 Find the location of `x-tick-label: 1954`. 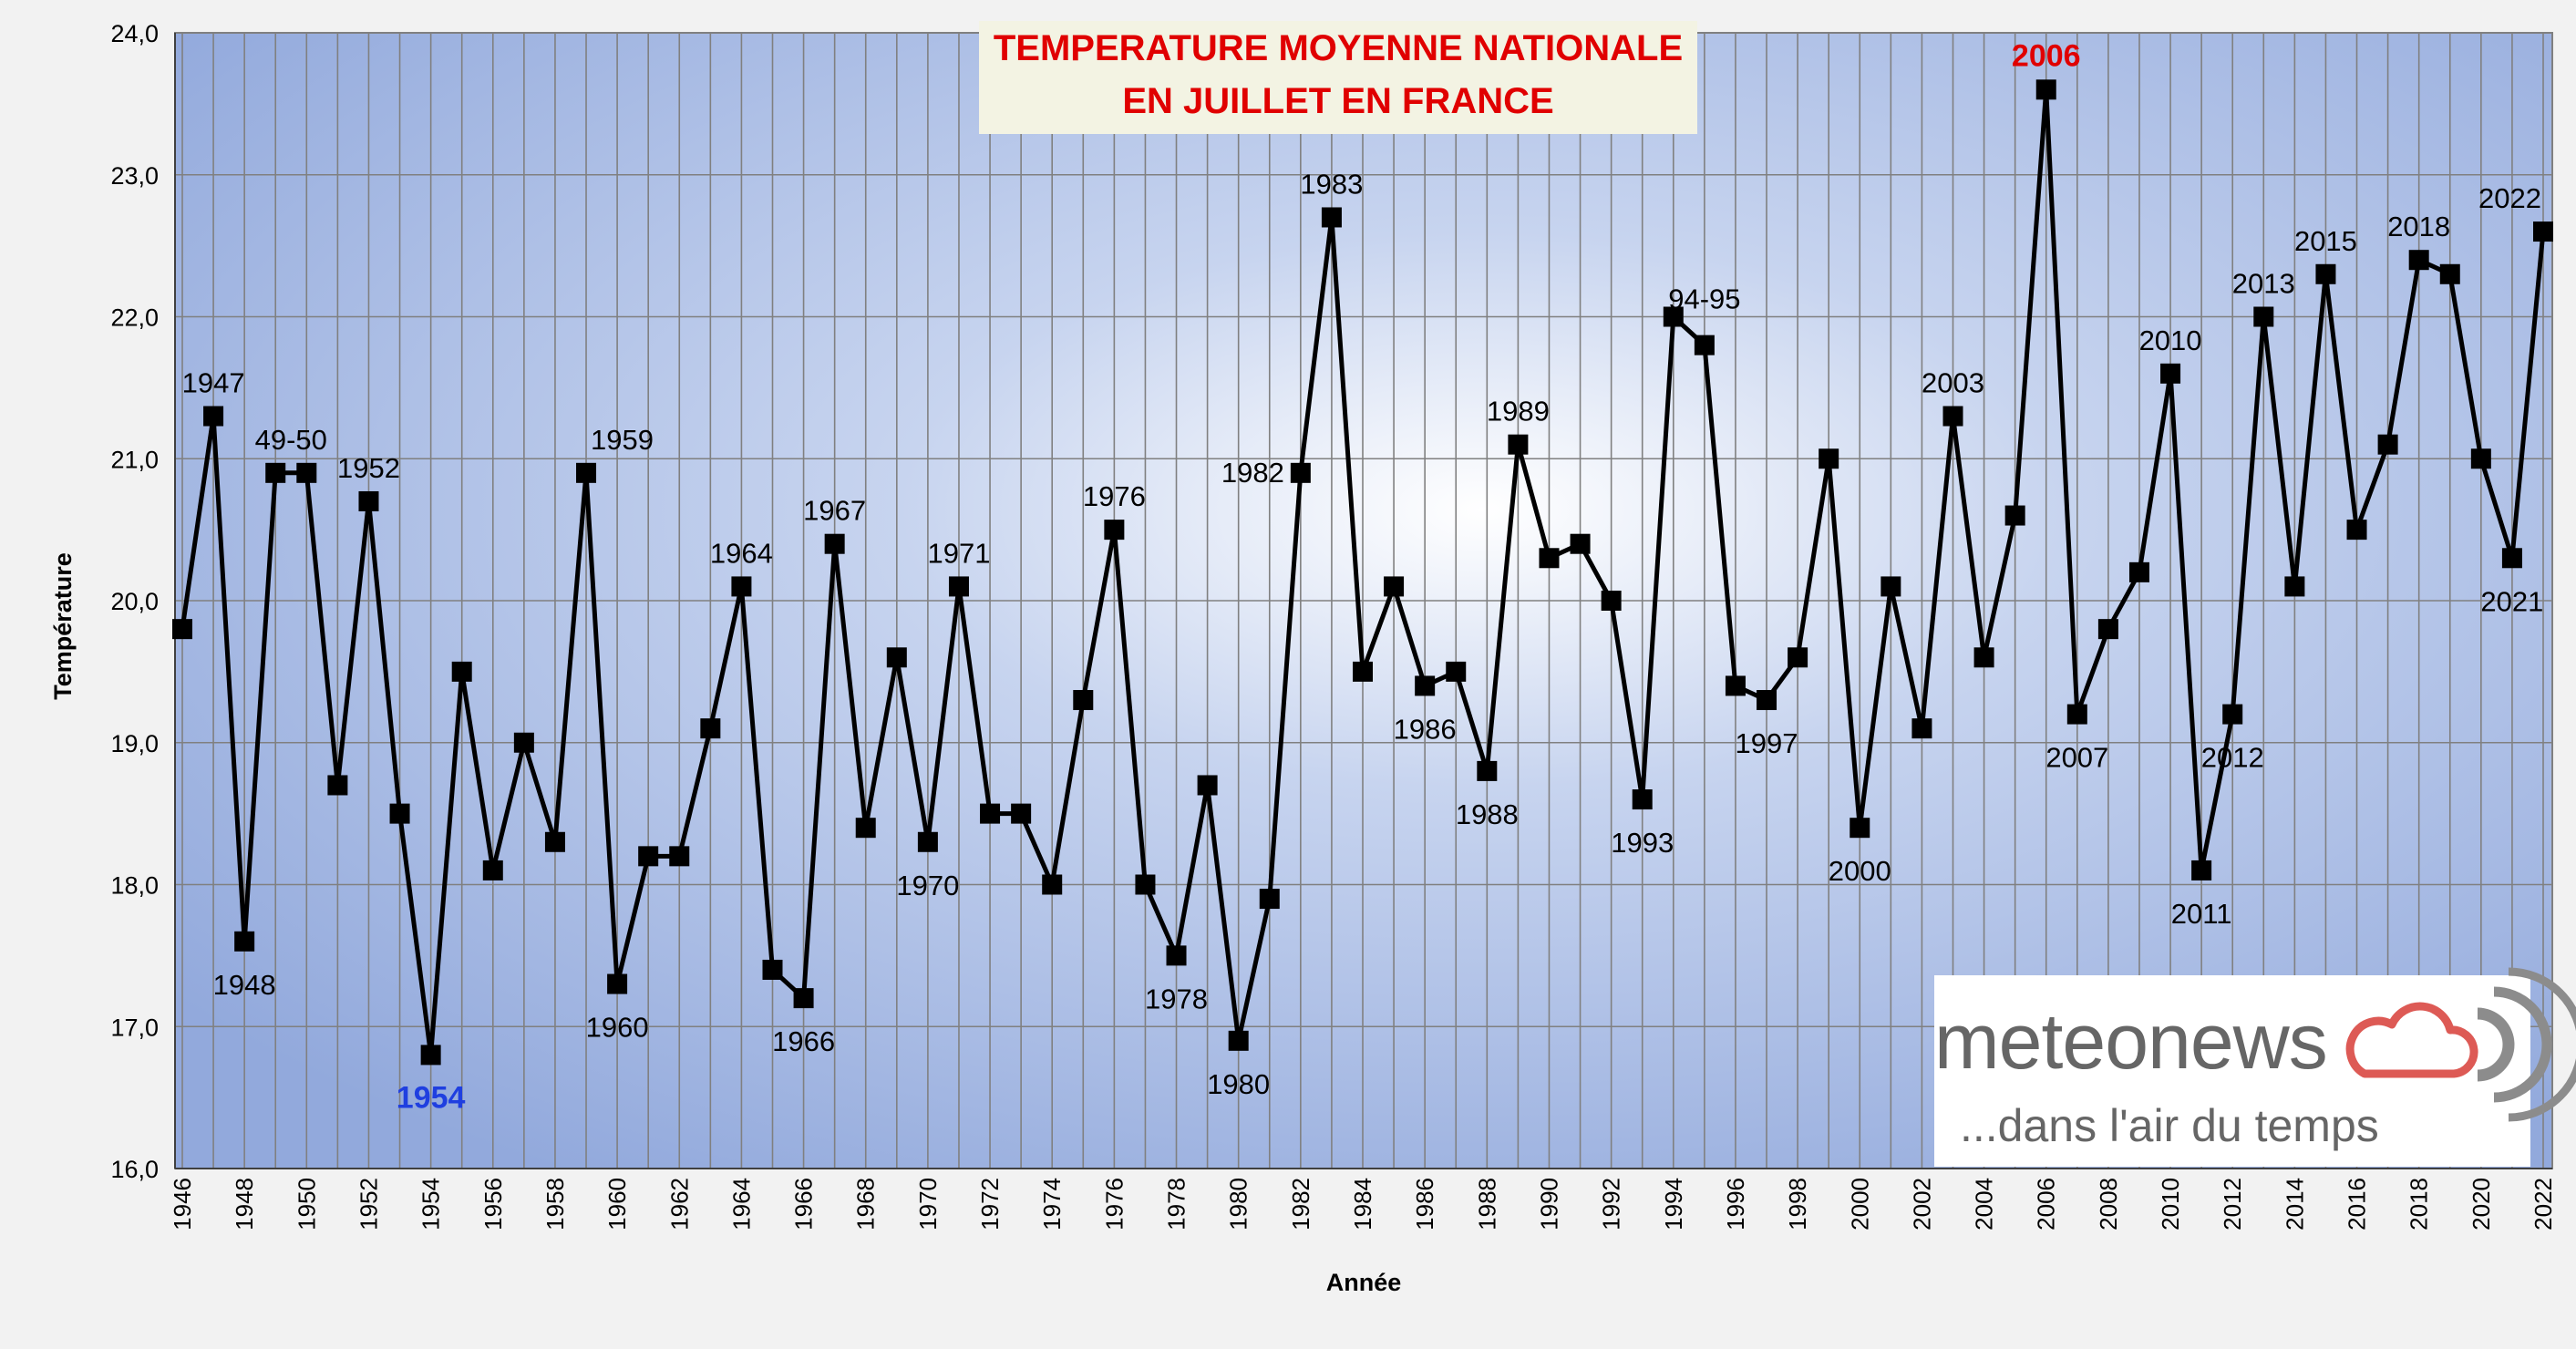

x-tick-label: 1954 is located at coordinates (431, 1204).